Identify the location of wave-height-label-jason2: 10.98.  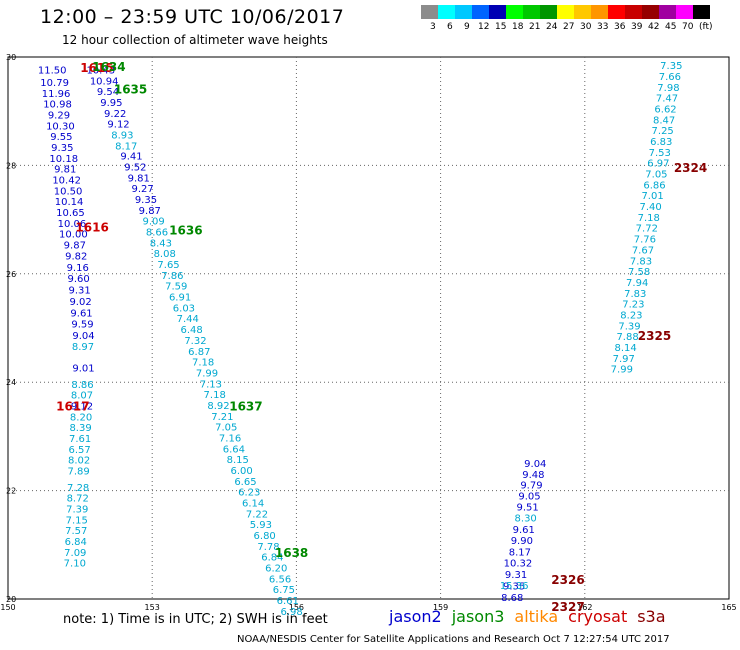
(57, 105).